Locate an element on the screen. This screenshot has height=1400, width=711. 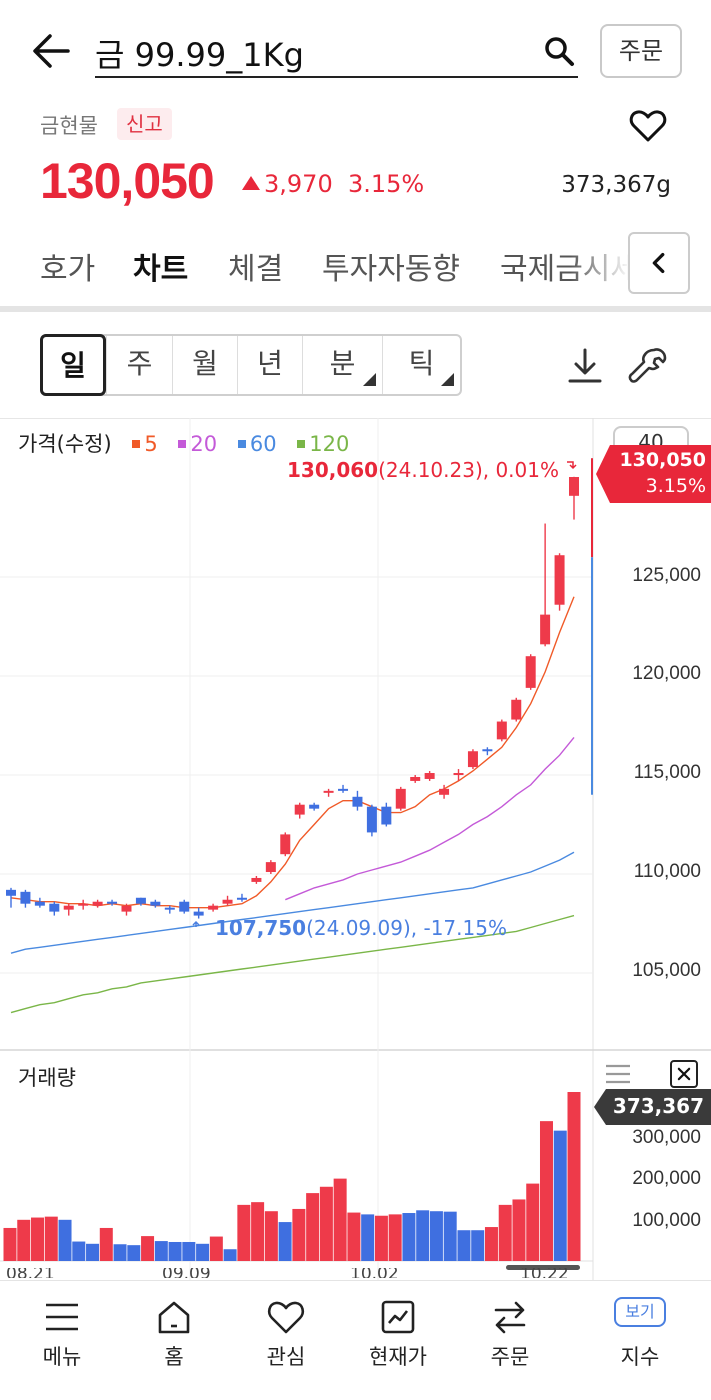
nav-label: 현재가 is located at coordinates (398, 1357).